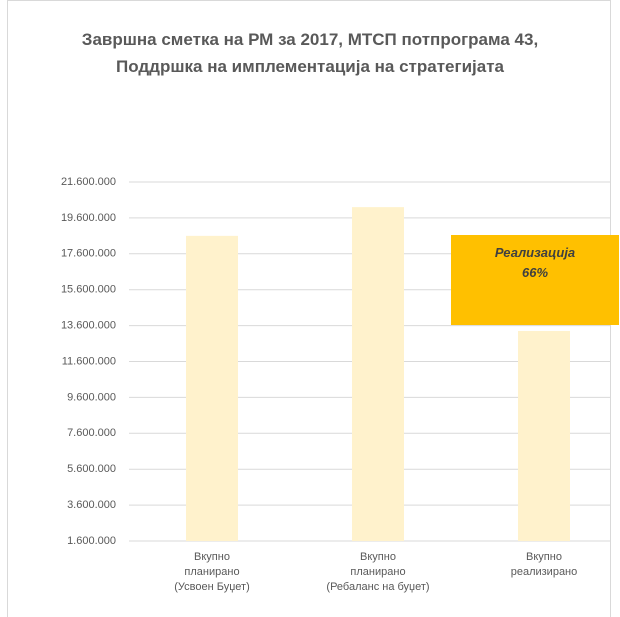 This screenshot has width=620, height=617. I want to click on x-tick-label: Вкупно планирано (Усвоен Буџет), so click(212, 572).